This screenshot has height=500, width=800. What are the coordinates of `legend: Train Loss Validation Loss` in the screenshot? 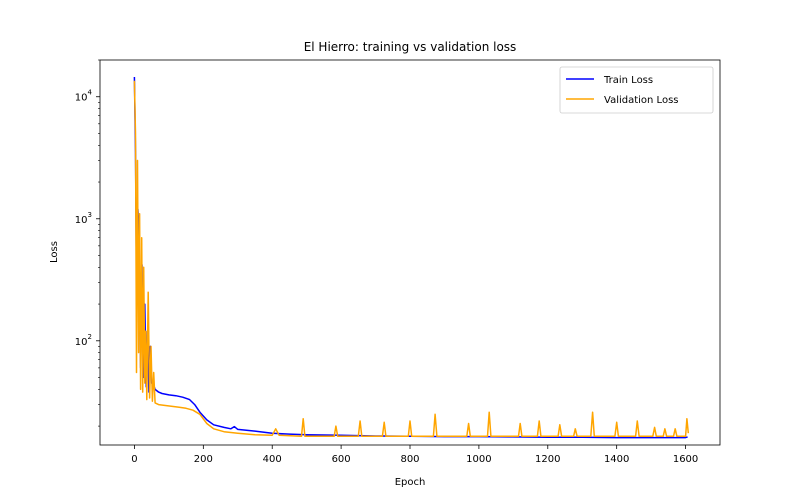 It's located at (636, 90).